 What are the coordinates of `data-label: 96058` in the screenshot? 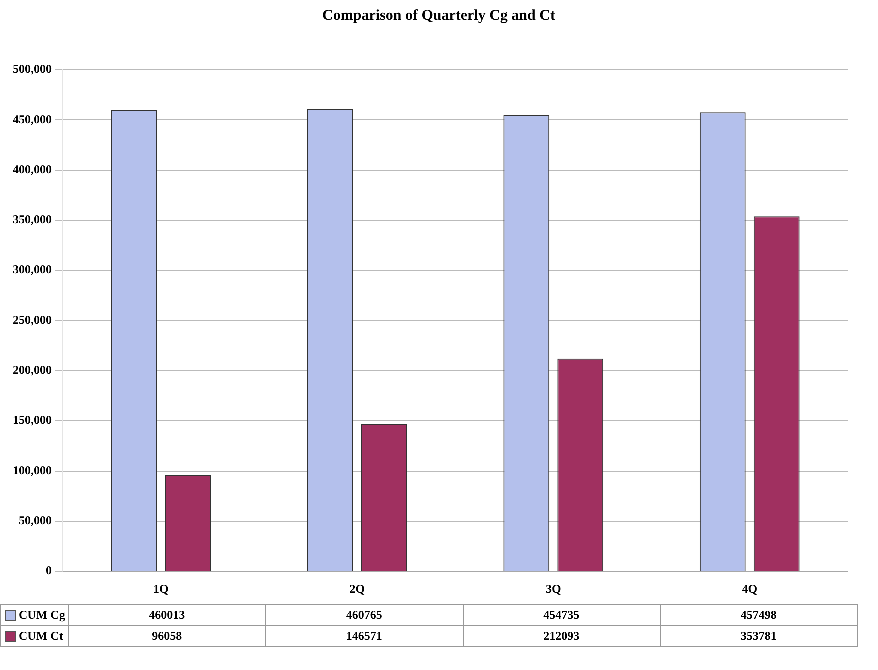 It's located at (167, 636).